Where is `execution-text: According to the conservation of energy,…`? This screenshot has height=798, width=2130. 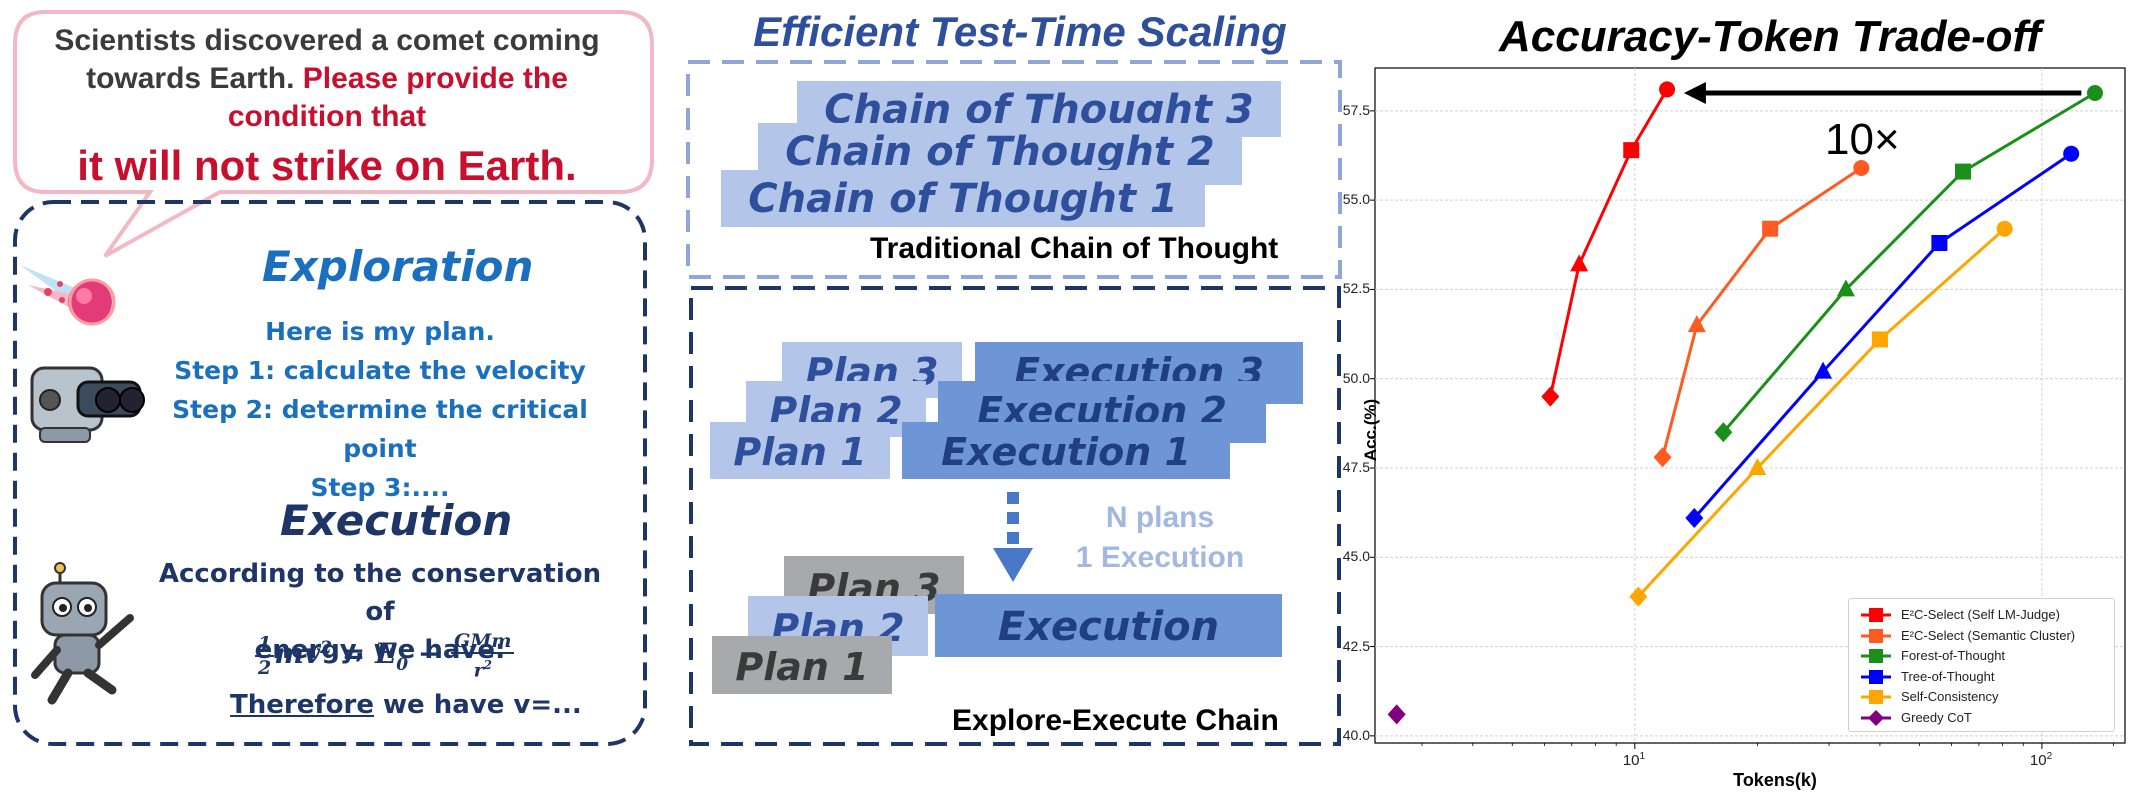 execution-text: According to the conservation of energy,… is located at coordinates (380, 612).